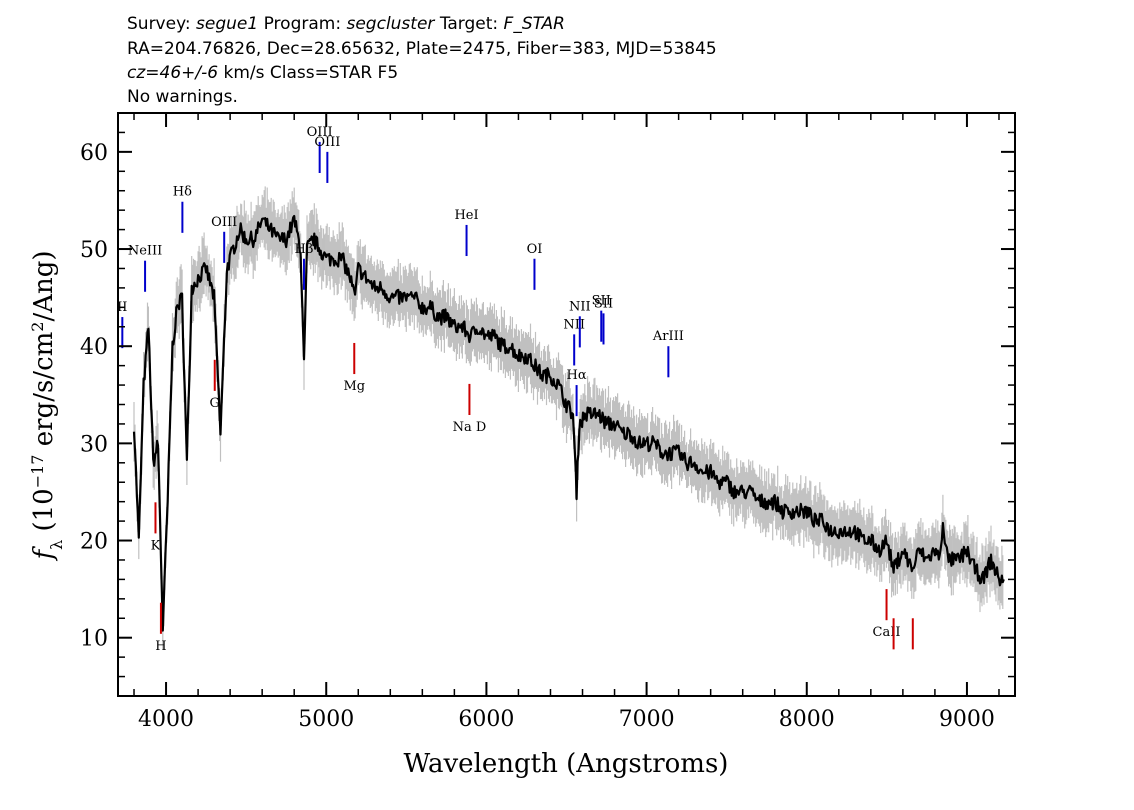 The image size is (1134, 810). I want to click on absorption-line-label: G, so click(215, 403).